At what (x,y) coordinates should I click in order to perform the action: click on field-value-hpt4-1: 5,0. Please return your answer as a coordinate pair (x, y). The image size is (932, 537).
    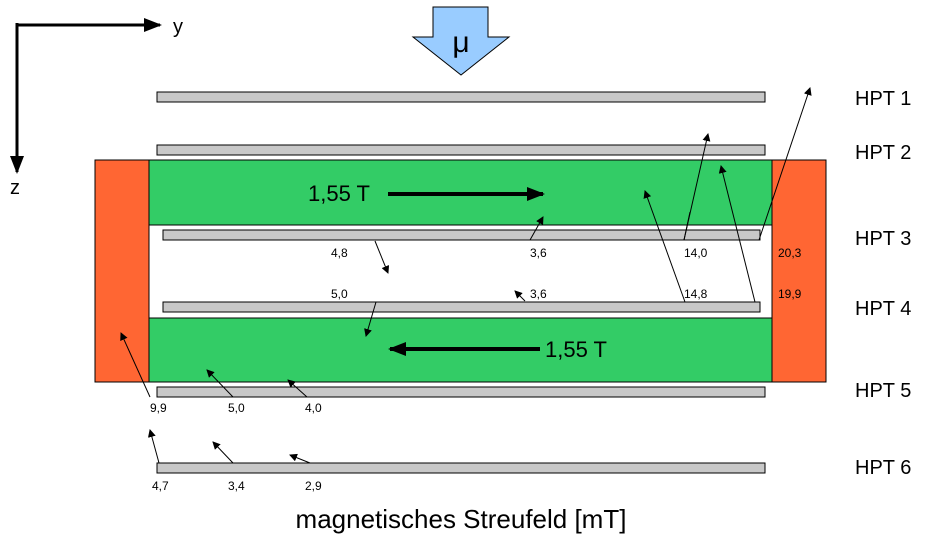
    Looking at the image, I should click on (339, 294).